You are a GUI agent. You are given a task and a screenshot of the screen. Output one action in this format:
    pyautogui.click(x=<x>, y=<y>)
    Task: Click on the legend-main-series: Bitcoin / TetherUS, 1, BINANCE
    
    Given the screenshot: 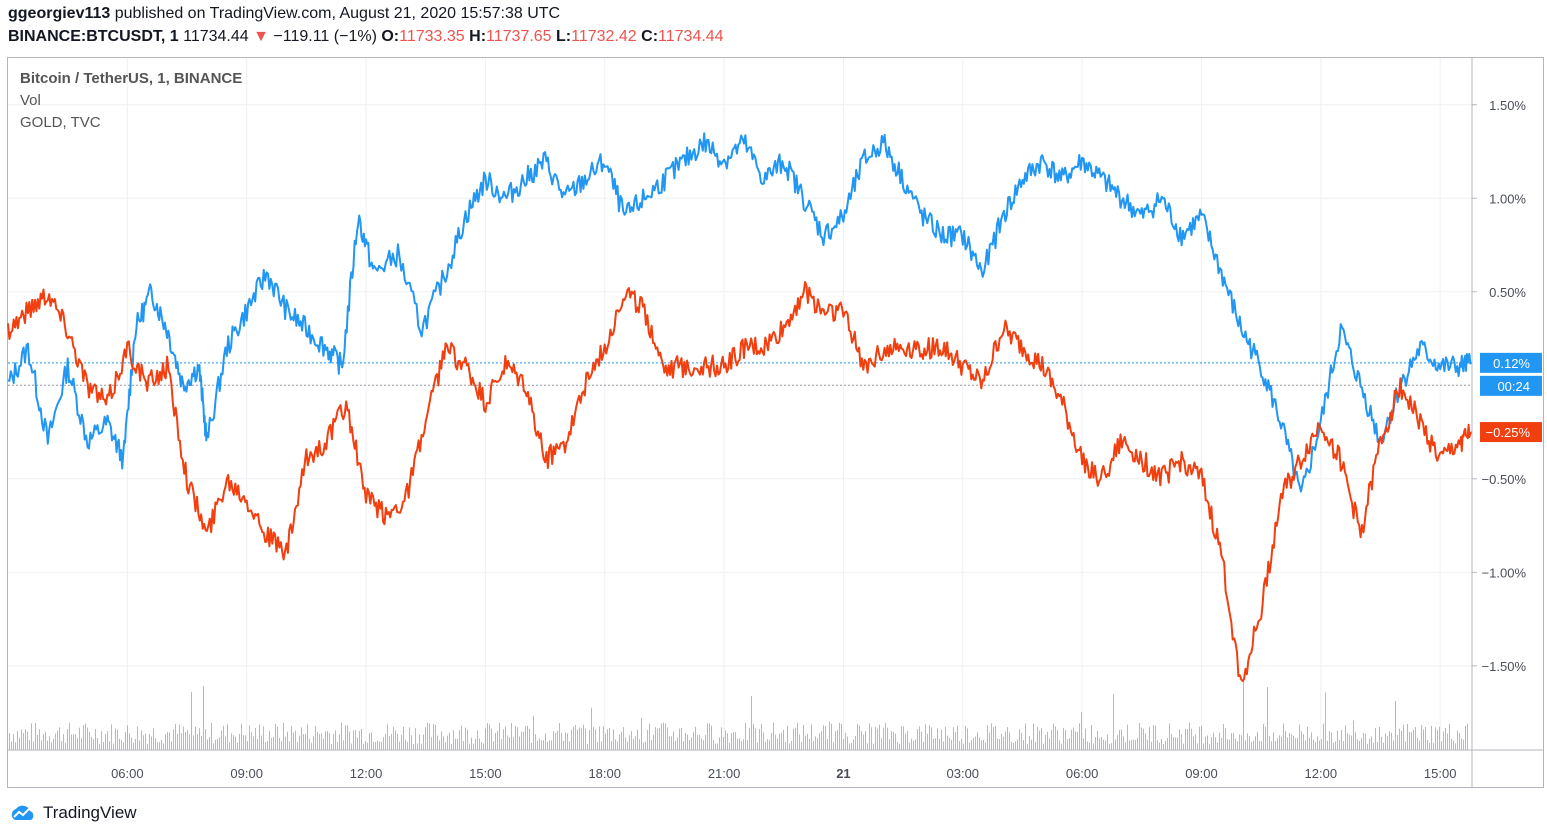 What is the action you would take?
    pyautogui.click(x=131, y=78)
    